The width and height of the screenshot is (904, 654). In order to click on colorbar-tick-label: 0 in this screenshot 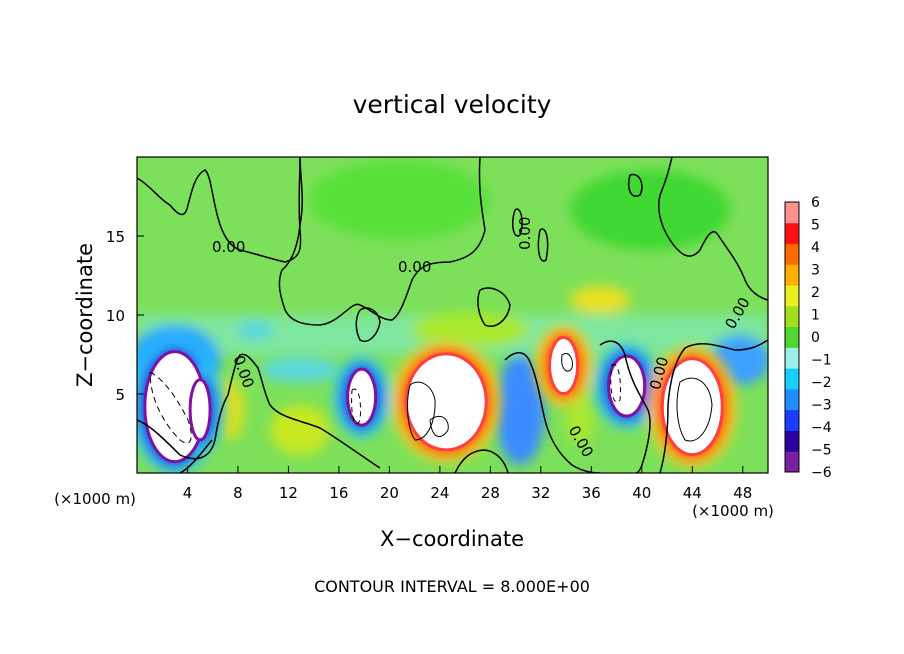, I will do `click(815, 338)`.